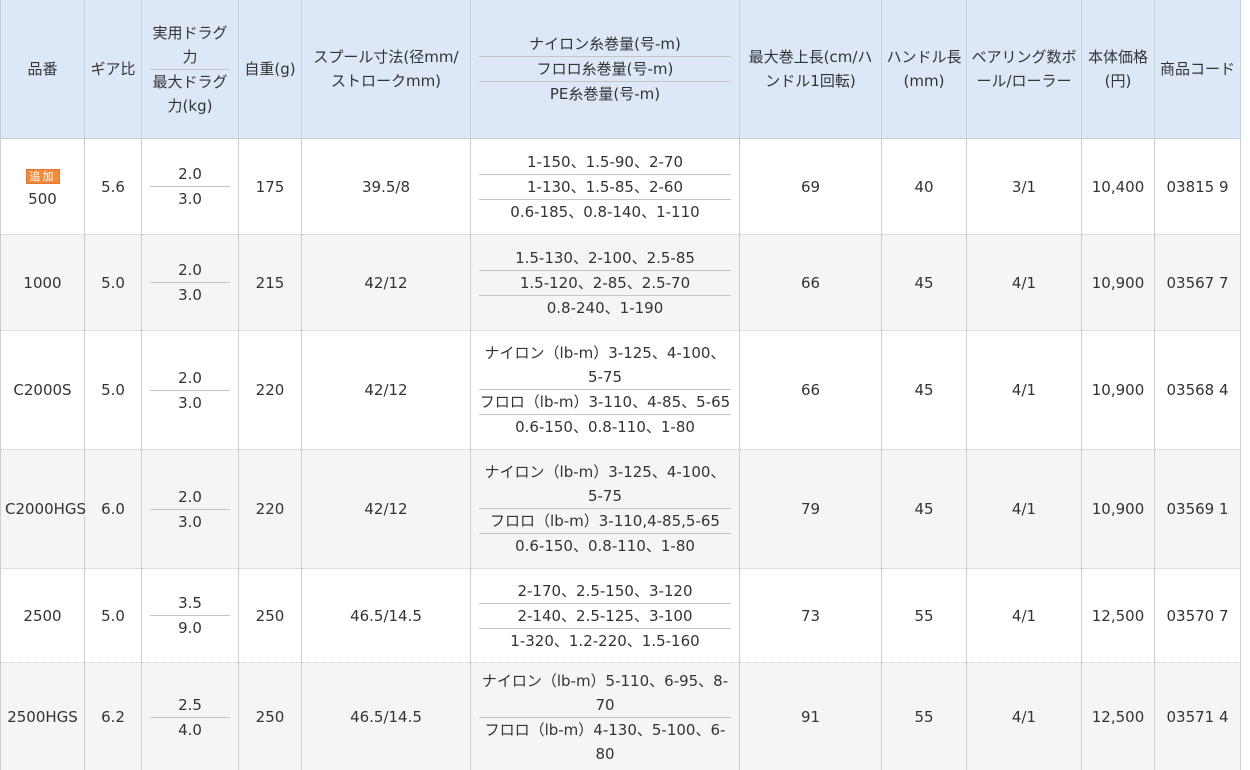 The width and height of the screenshot is (1250, 770). Describe the element at coordinates (605, 211) in the screenshot. I see `line-value: 0.6-185、0.8-140、1-110` at that location.